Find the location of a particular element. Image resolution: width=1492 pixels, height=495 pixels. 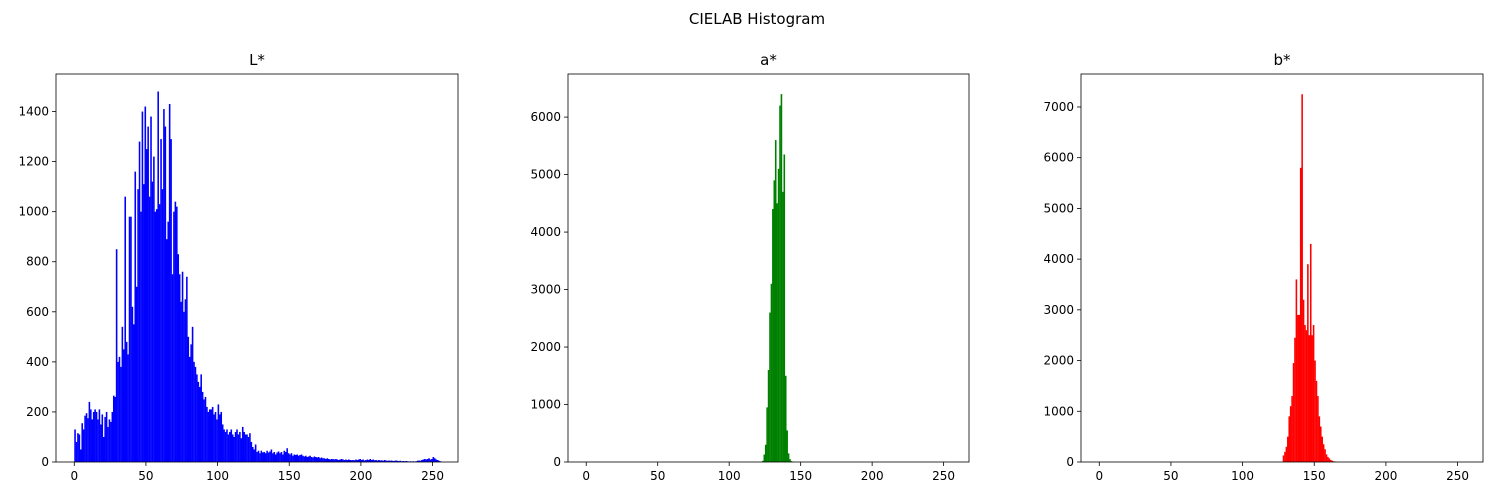

histogram-bars is located at coordinates (1310, 278).